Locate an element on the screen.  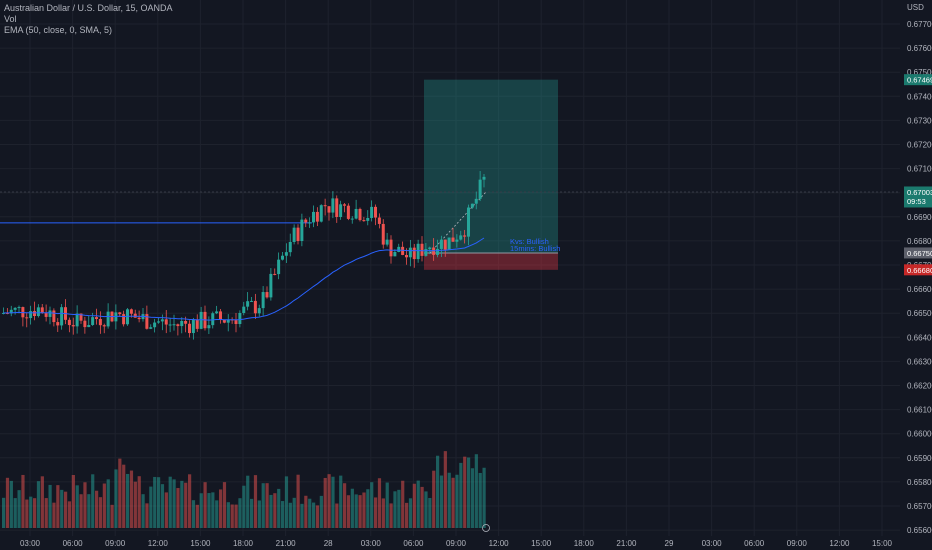
stop-price-tag: 0.66680 is located at coordinates (919, 270).